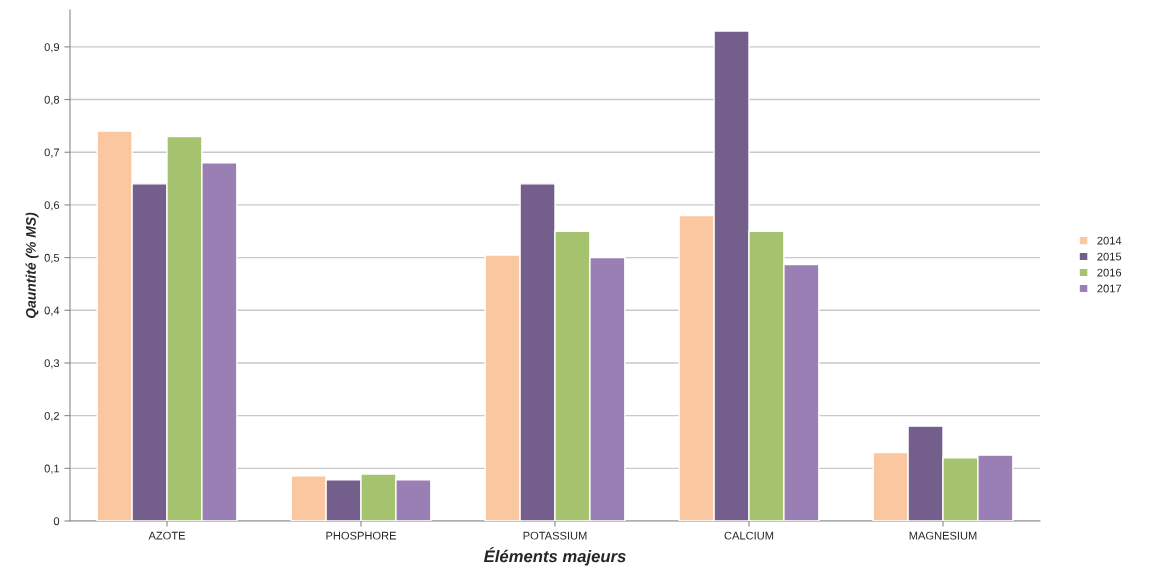  I want to click on y-tick-label: 0,1, so click(52, 469).